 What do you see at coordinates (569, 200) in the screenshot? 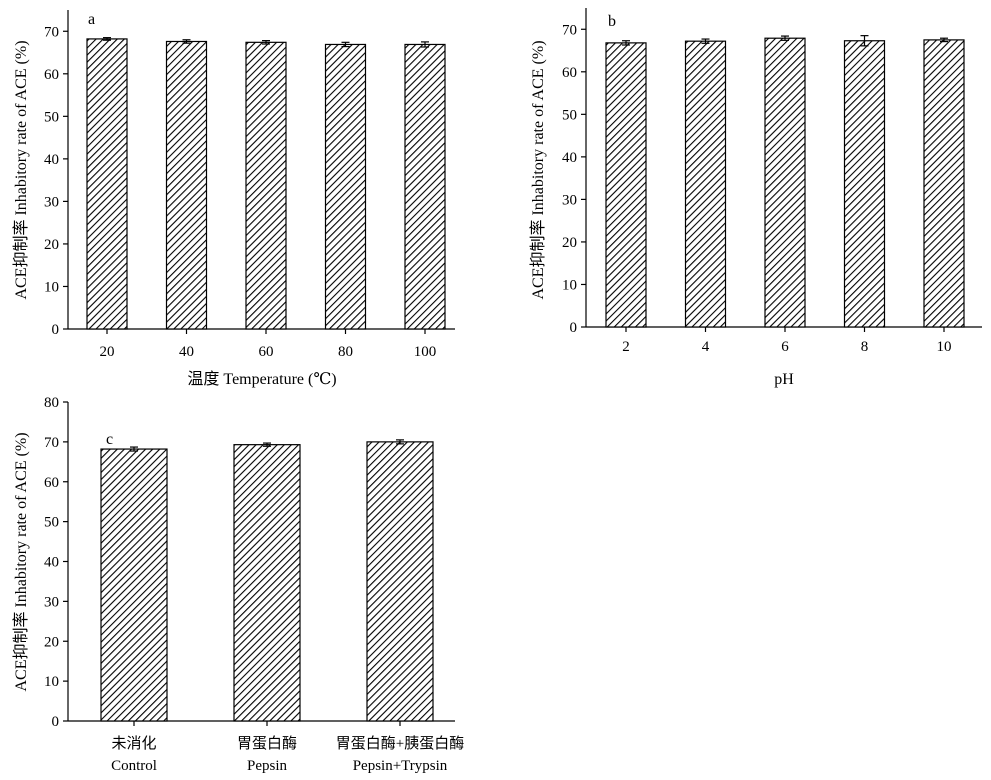
I see `panel-b-y-tick-label: 30` at bounding box center [569, 200].